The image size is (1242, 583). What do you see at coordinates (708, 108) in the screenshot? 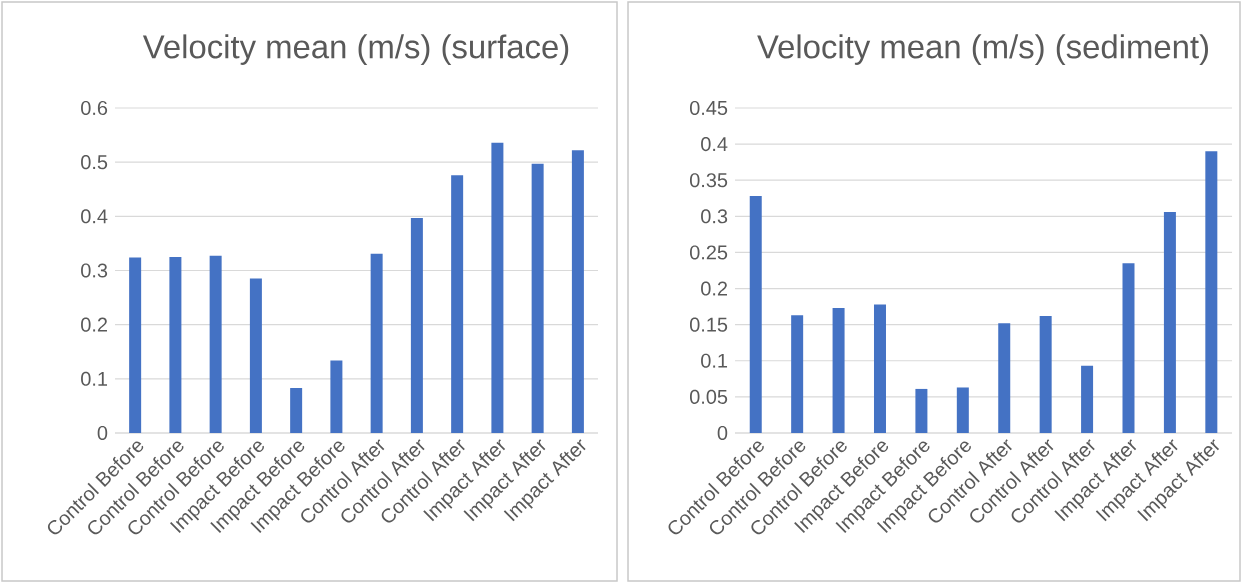
I see `y-tick-label: 0.45` at bounding box center [708, 108].